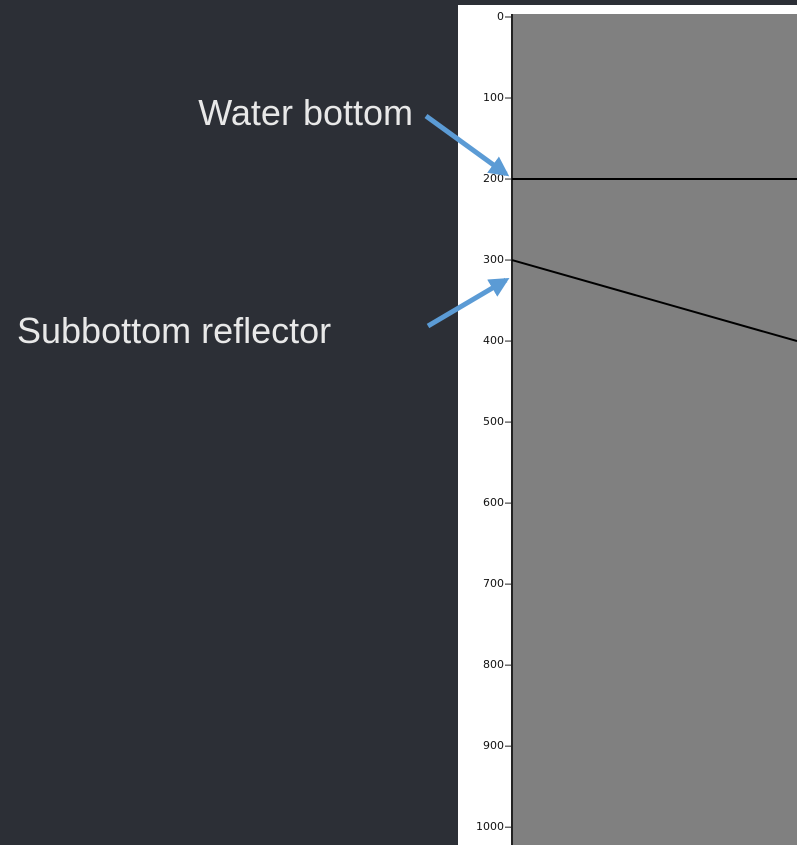 The width and height of the screenshot is (797, 845). I want to click on y-tick-label: 1000, so click(490, 826).